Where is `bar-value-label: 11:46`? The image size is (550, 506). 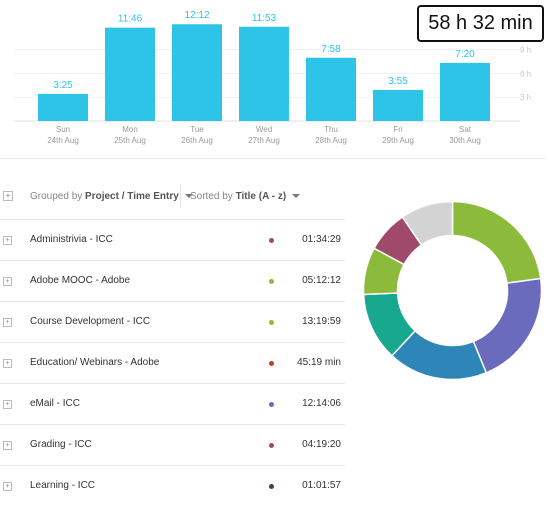 bar-value-label: 11:46 is located at coordinates (130, 19).